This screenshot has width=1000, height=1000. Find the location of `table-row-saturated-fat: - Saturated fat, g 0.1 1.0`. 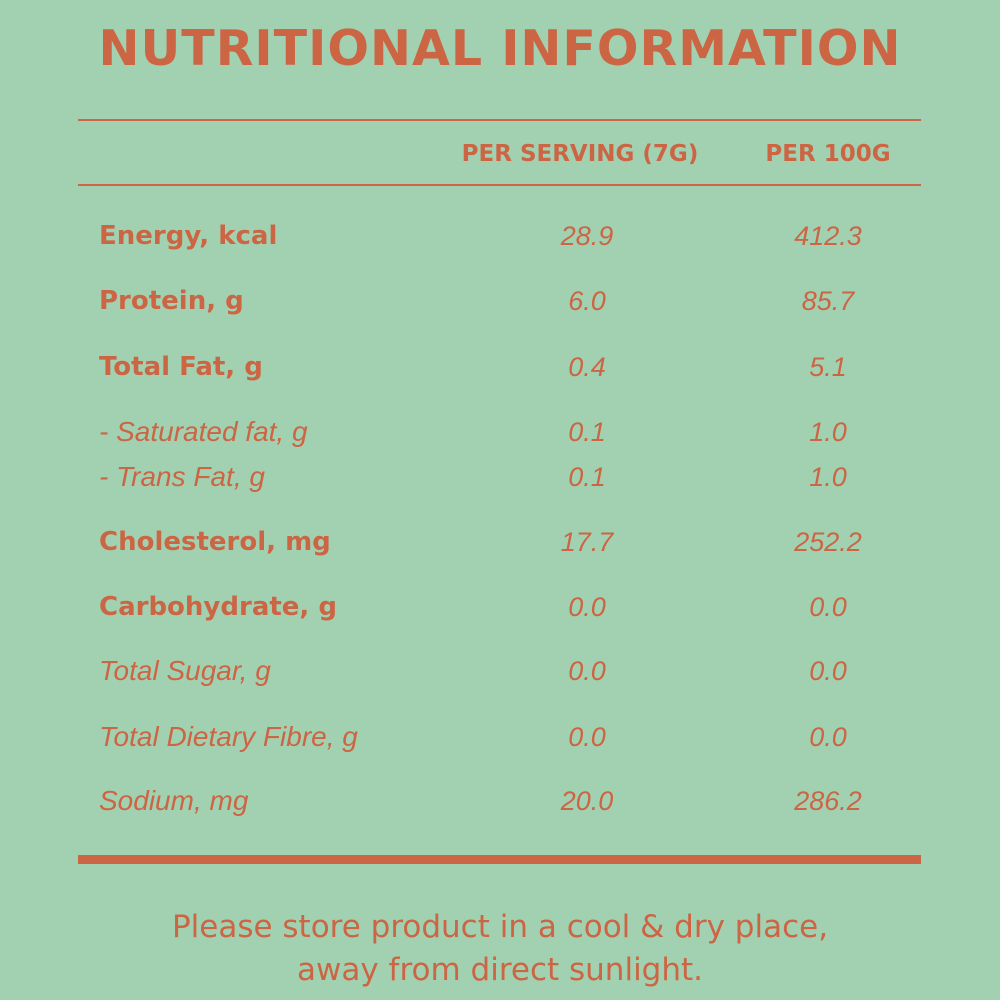

table-row-saturated-fat: - Saturated fat, g 0.1 1.0 is located at coordinates (500, 432).